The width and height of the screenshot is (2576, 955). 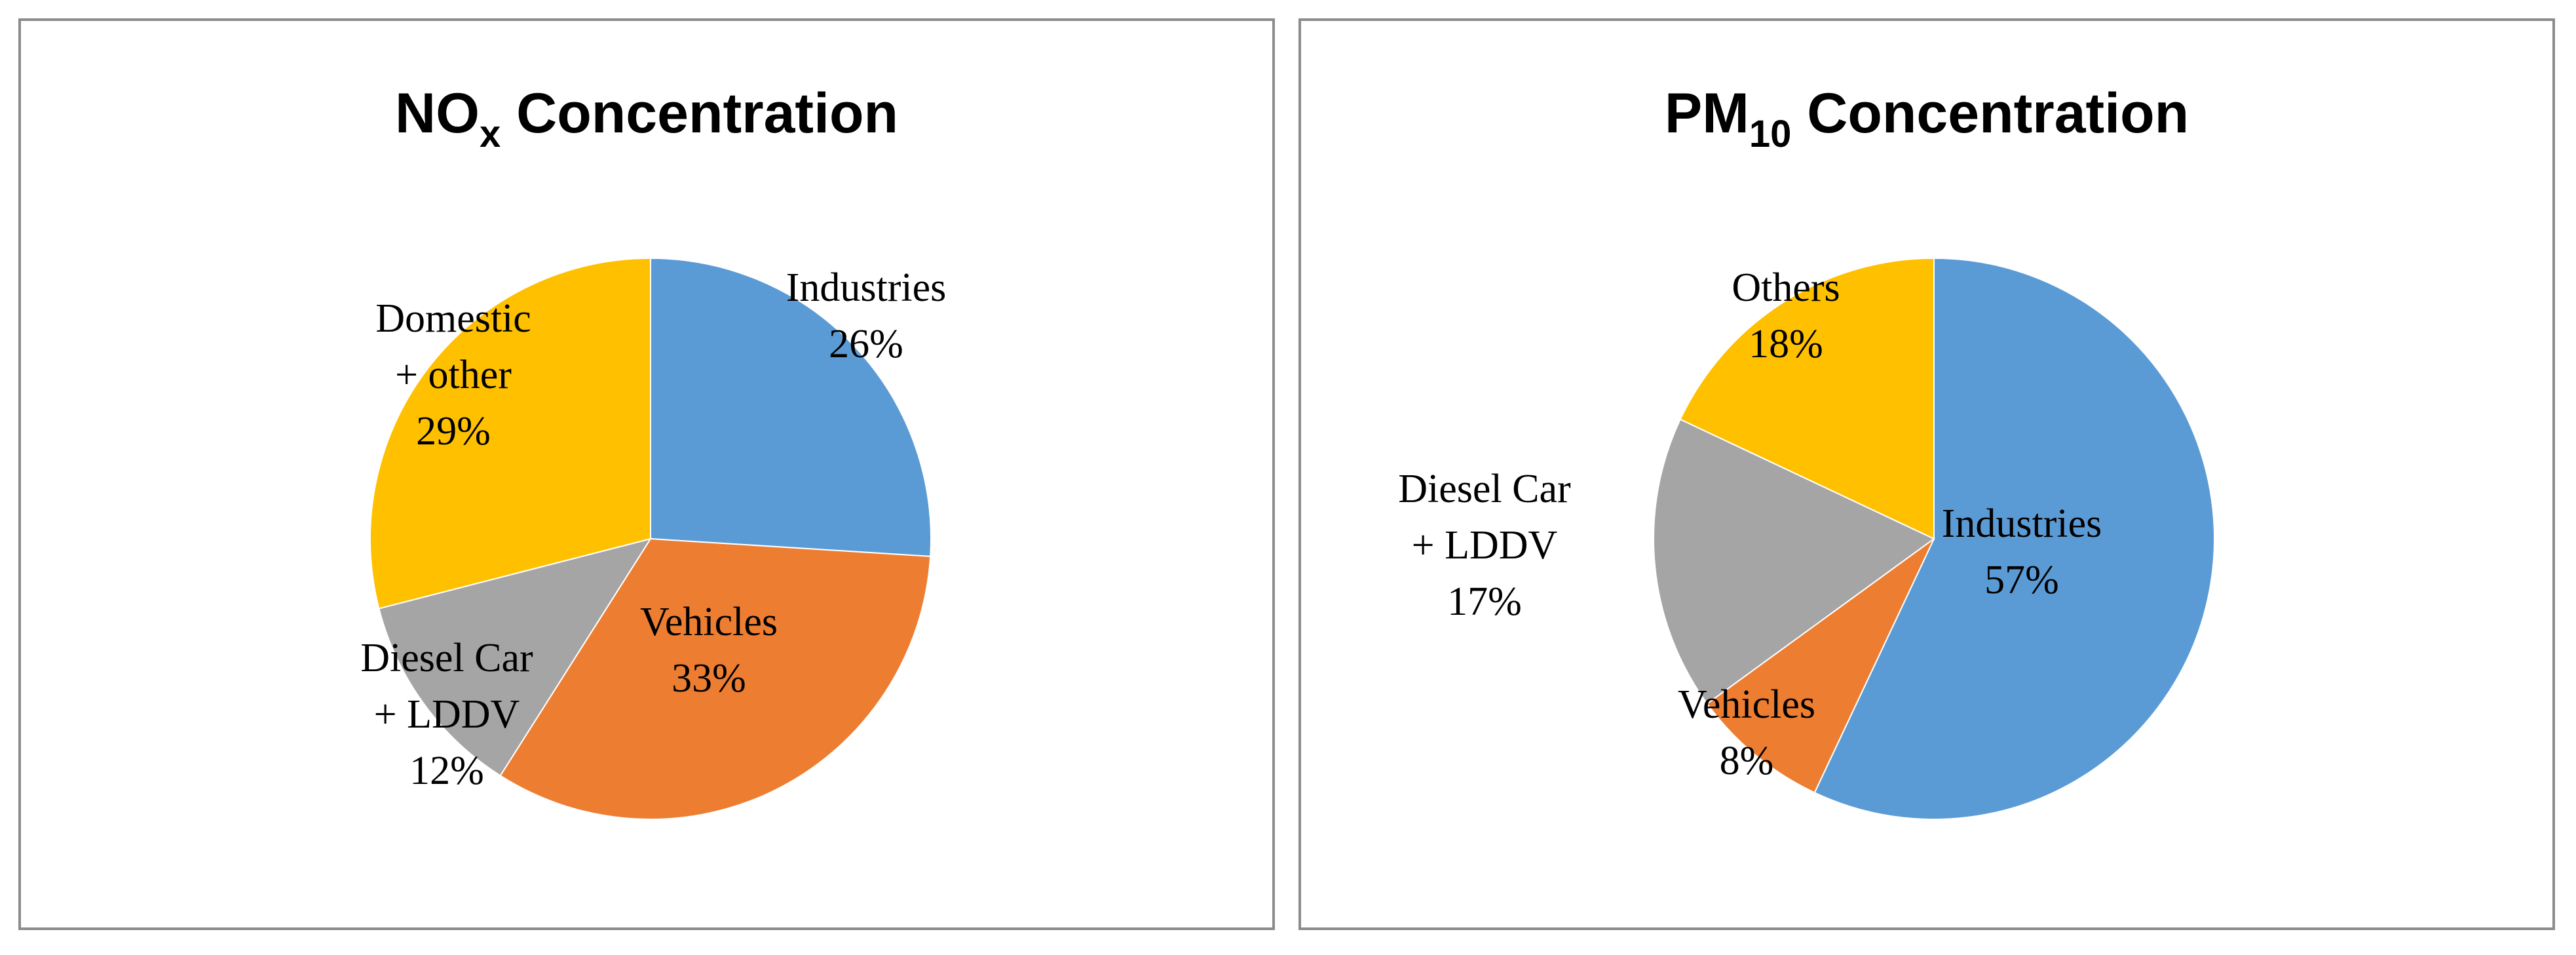 I want to click on data-label-vehicles: Vehicles 8%, so click(x=1747, y=732).